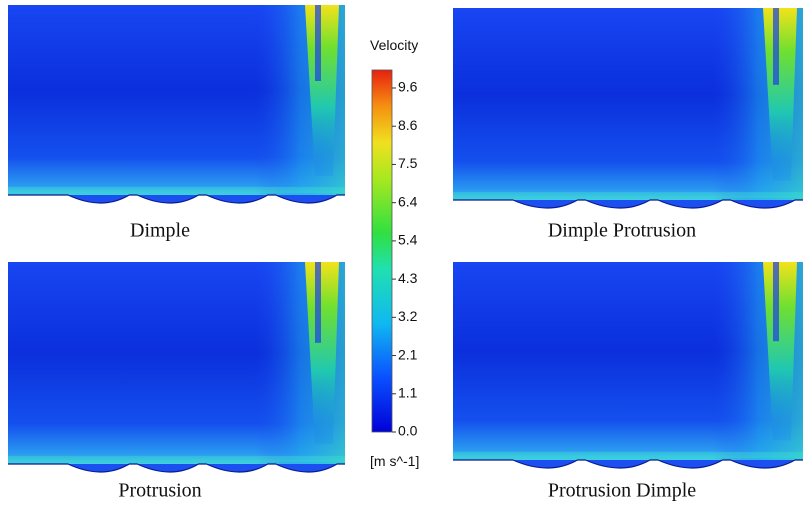 The height and width of the screenshot is (510, 803). What do you see at coordinates (394, 461) in the screenshot?
I see `colorbar-unit: [m s^-1]` at bounding box center [394, 461].